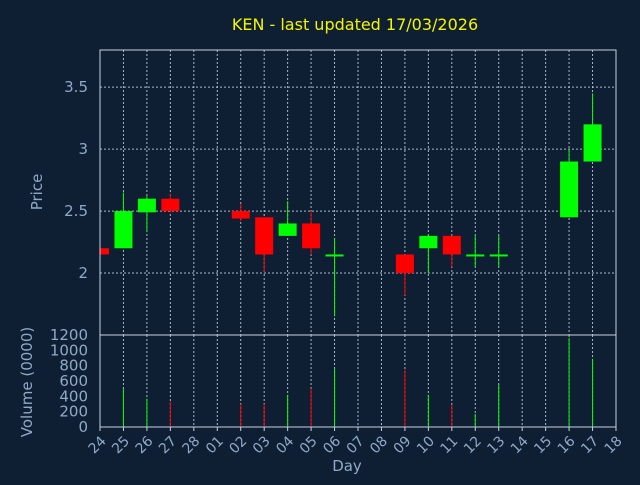 This screenshot has width=640, height=485. I want to click on chart-title: KEN - last updated 17/03/2026, so click(355, 24).